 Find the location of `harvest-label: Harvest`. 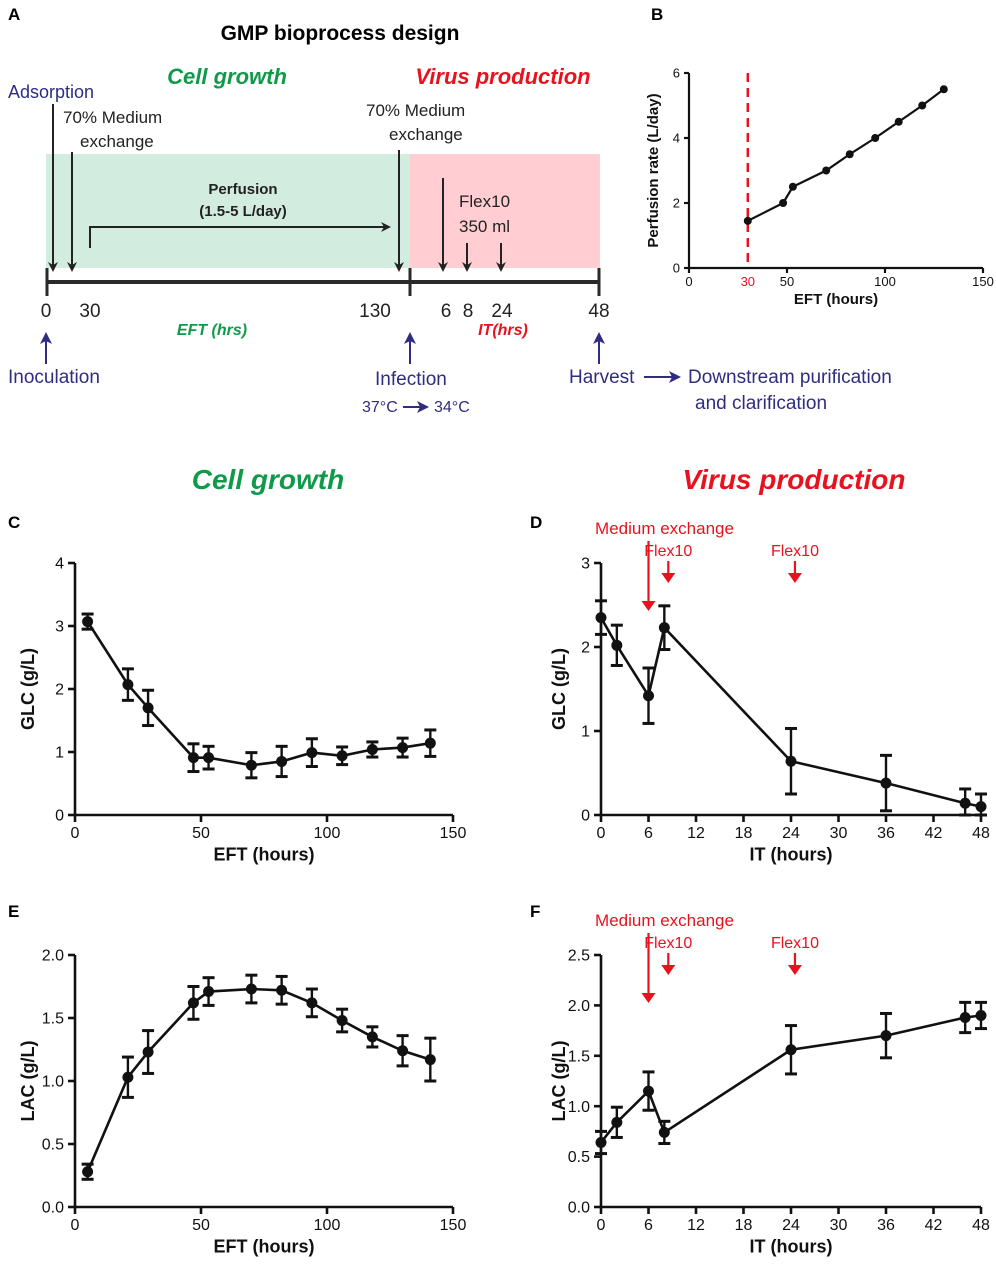

harvest-label: Harvest is located at coordinates (602, 377).